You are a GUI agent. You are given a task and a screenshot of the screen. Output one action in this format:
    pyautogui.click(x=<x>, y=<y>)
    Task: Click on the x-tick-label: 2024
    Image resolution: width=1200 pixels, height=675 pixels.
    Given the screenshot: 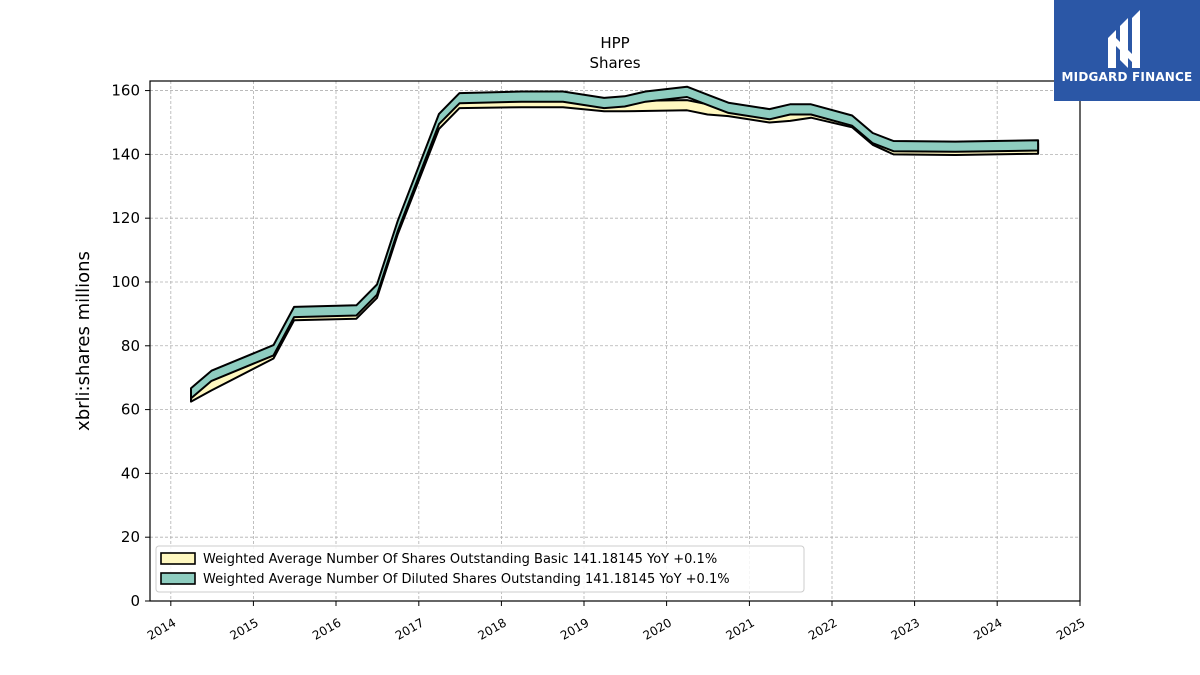 What is the action you would take?
    pyautogui.click(x=987, y=628)
    